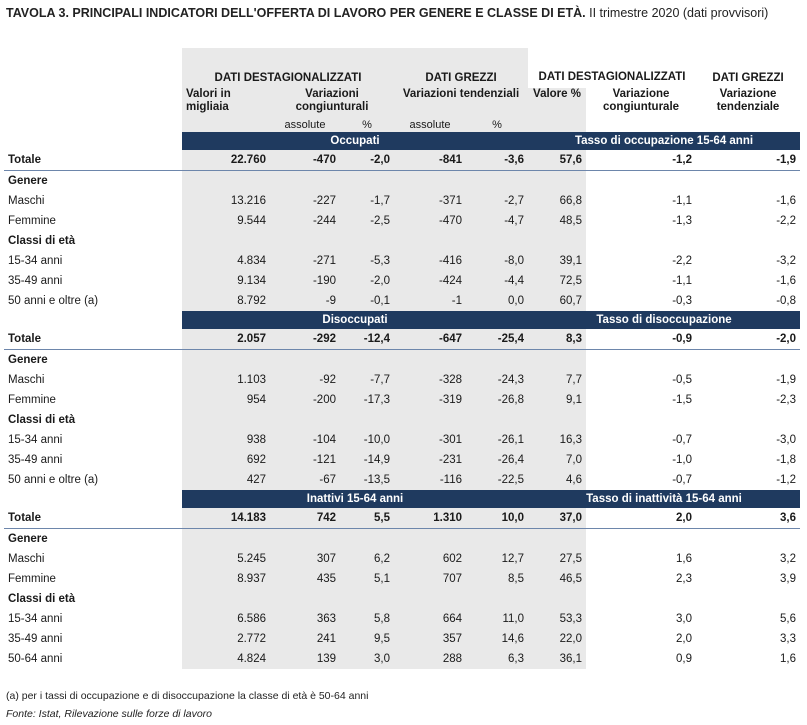  What do you see at coordinates (497, 281) in the screenshot?
I see `cell-value: -4,4` at bounding box center [497, 281].